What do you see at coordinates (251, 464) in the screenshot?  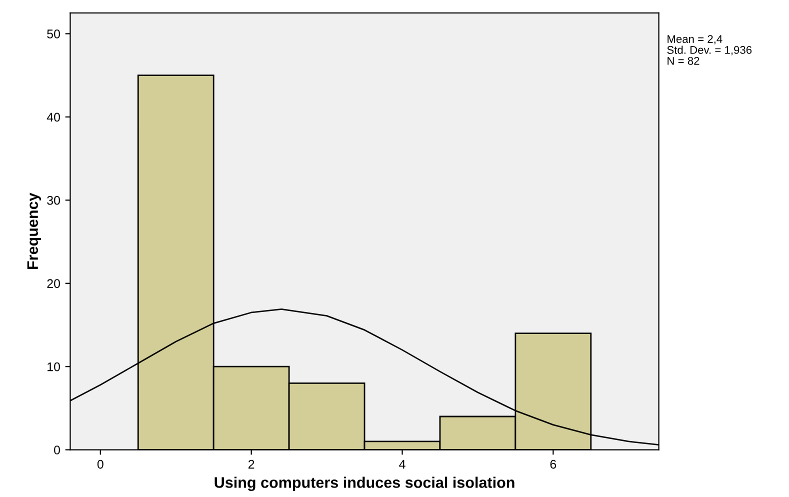 I see `x-tick-label: 2` at bounding box center [251, 464].